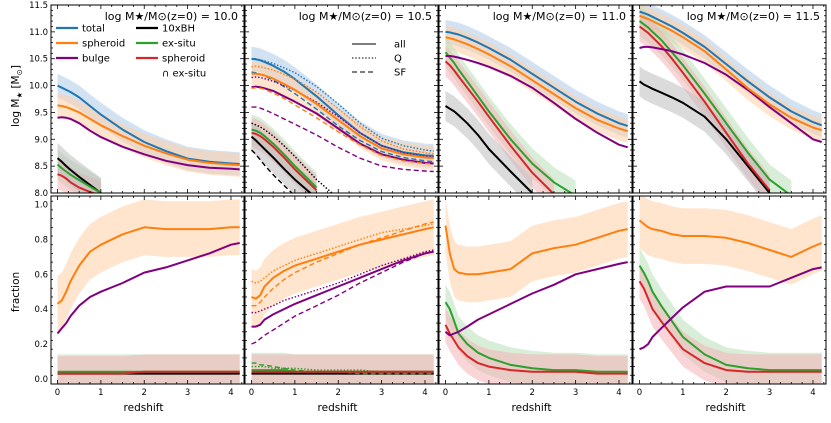 The height and width of the screenshot is (423, 831). I want to click on y-tick-label: 0.2, so click(41, 345).